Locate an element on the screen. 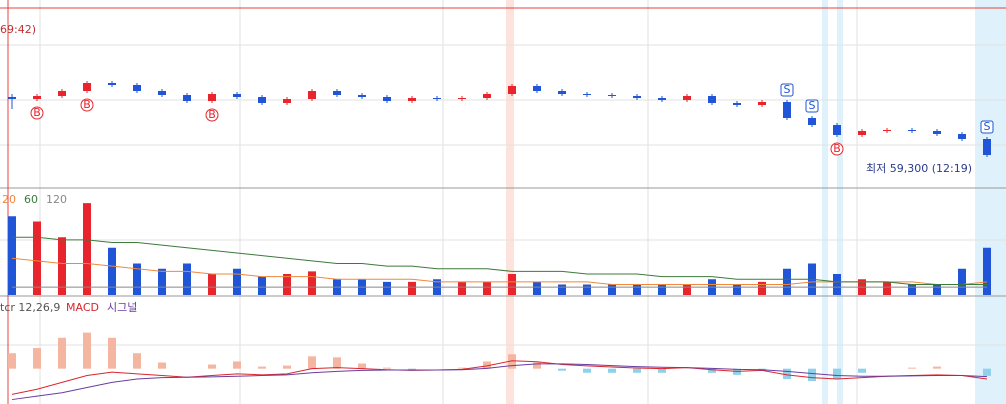 The width and height of the screenshot is (1006, 404). signal-label: B is located at coordinates (37, 112).